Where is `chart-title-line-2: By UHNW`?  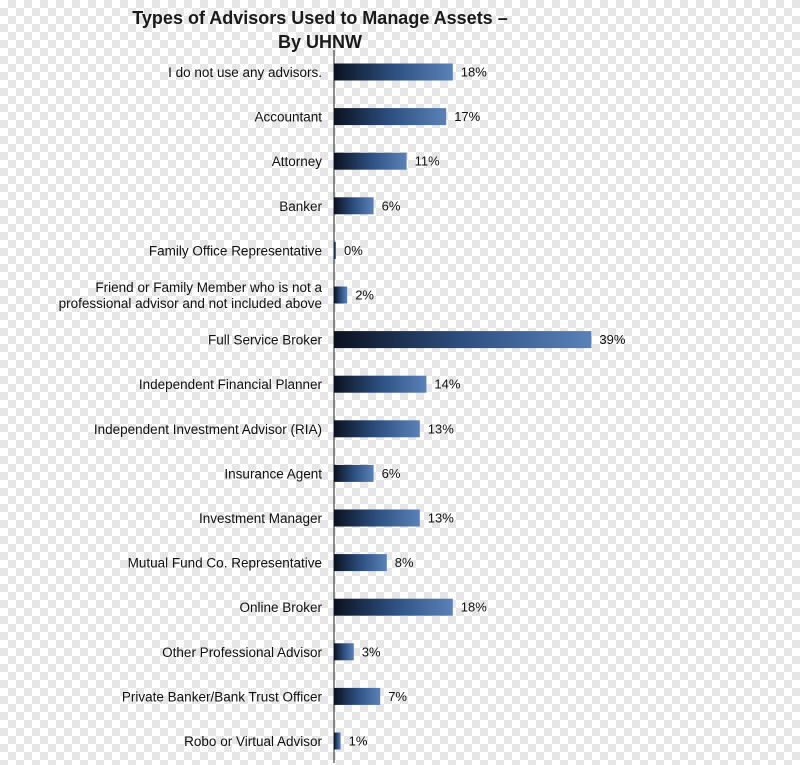
chart-title-line-2: By UHNW is located at coordinates (320, 42).